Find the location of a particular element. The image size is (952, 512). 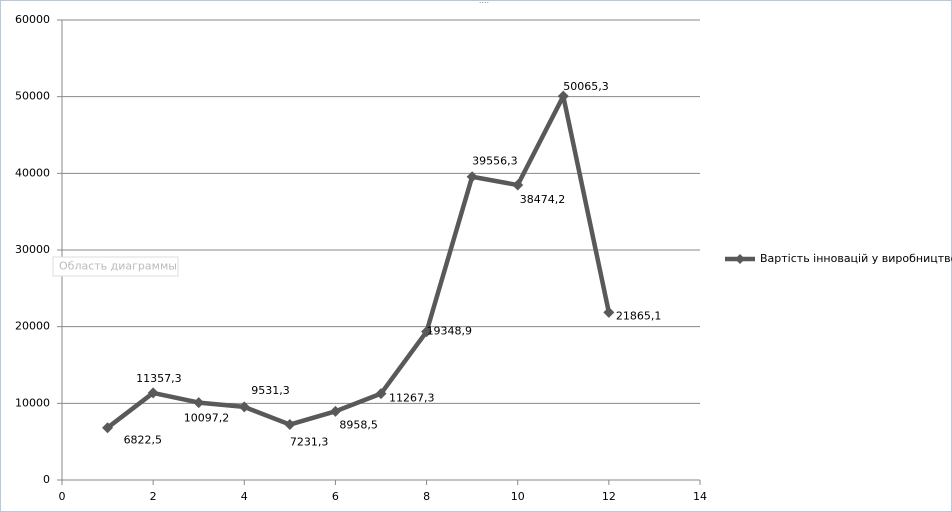

tooltip-box is located at coordinates (115, 266).